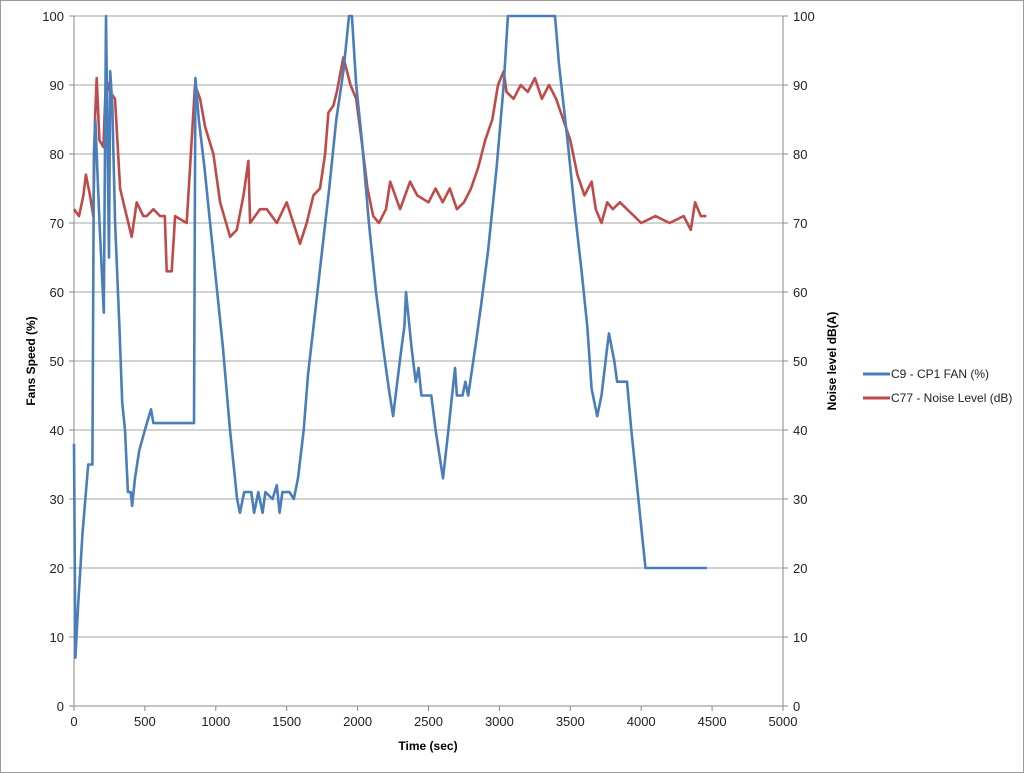 The width and height of the screenshot is (1024, 773). Describe the element at coordinates (499, 721) in the screenshot. I see `x-tick-label: 3000` at that location.